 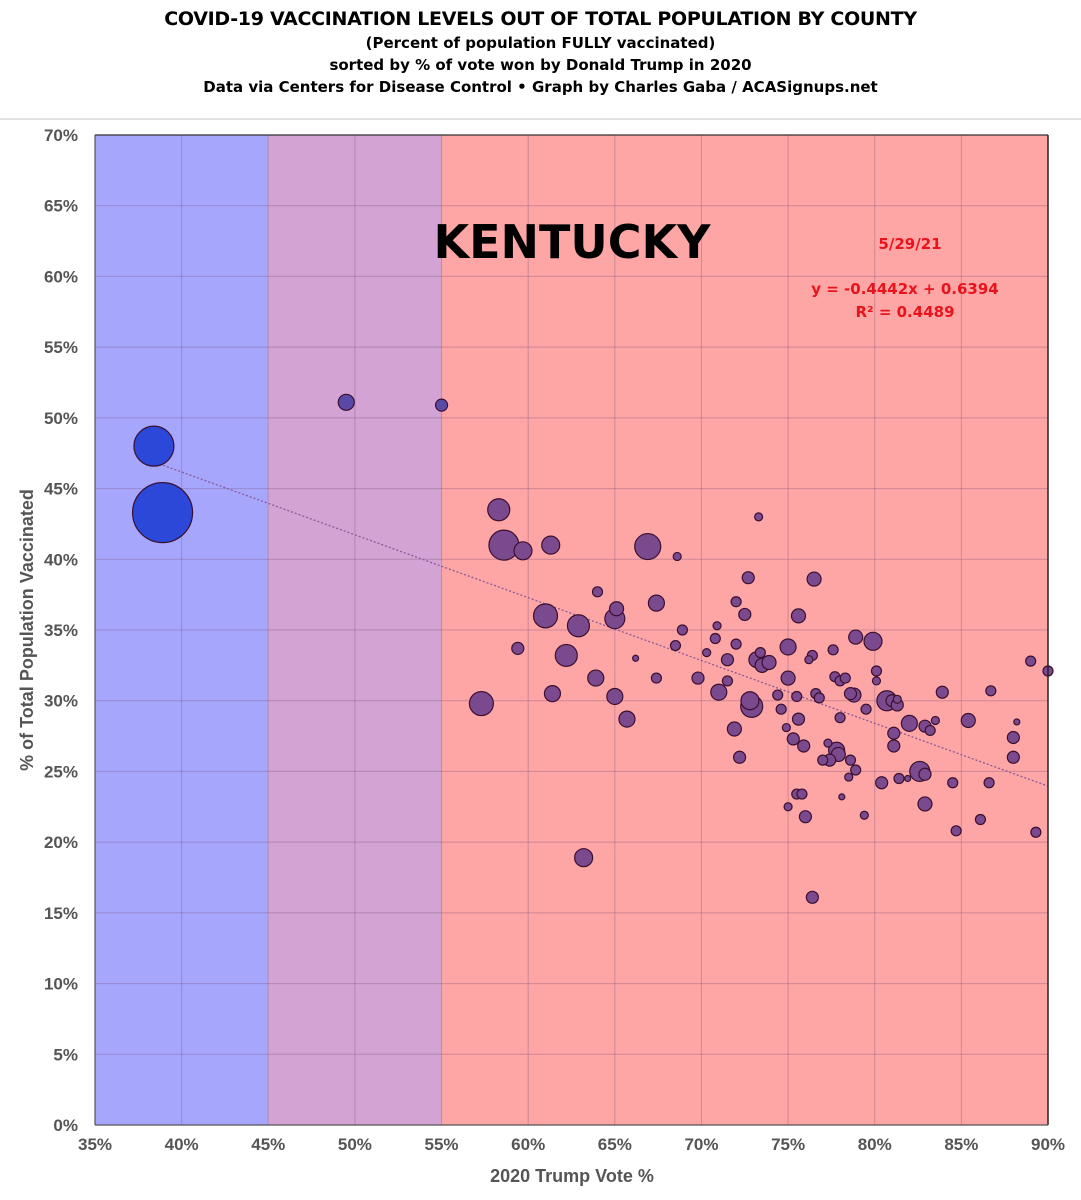 What do you see at coordinates (182, 1144) in the screenshot?
I see `x-tick-label: 40%` at bounding box center [182, 1144].